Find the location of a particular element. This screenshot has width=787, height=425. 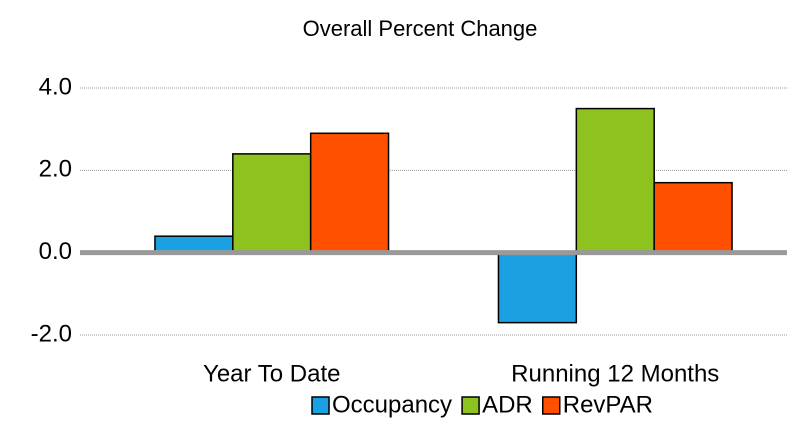

legend-label: ADR is located at coordinates (507, 404).